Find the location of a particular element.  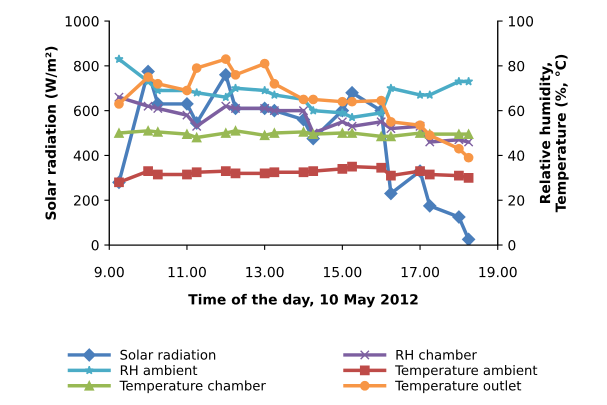

y-tick-label: 400 is located at coordinates (86, 155).